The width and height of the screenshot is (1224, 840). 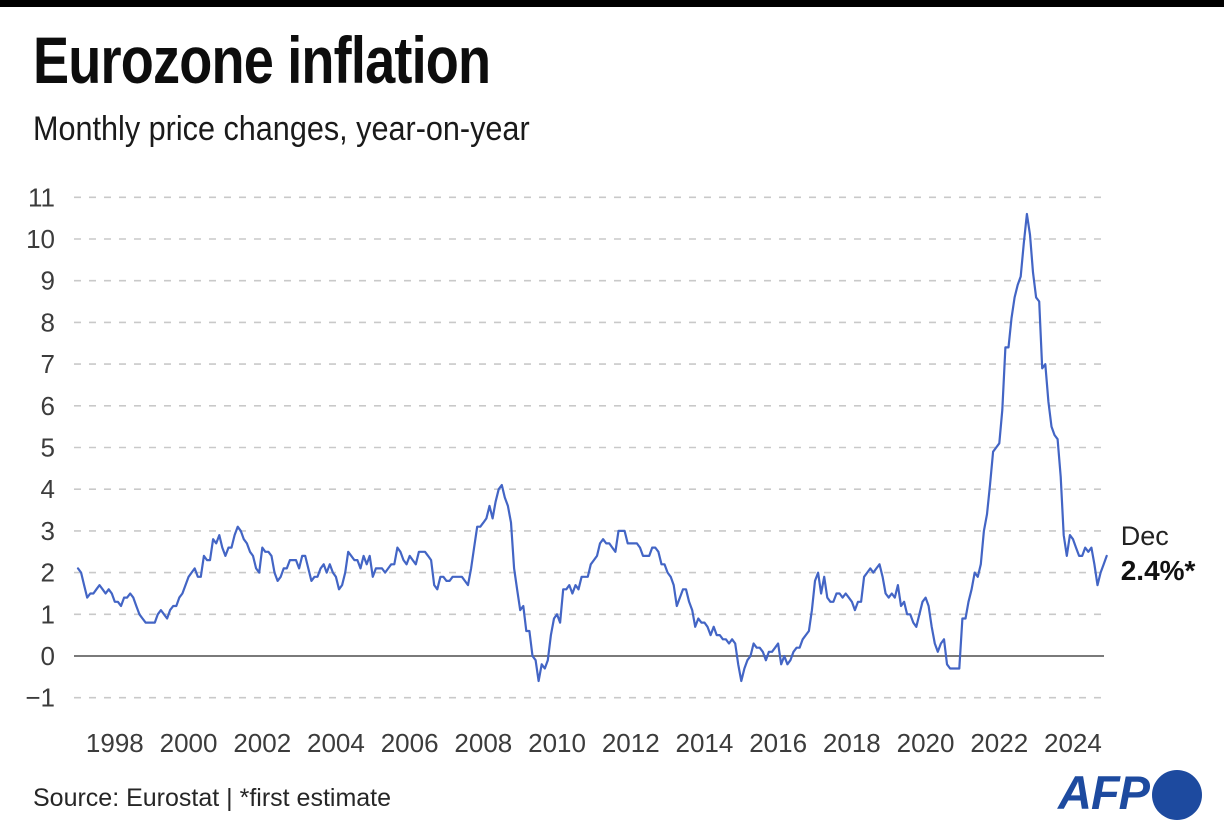 I want to click on x-tick-label: 2004, so click(x=336, y=743).